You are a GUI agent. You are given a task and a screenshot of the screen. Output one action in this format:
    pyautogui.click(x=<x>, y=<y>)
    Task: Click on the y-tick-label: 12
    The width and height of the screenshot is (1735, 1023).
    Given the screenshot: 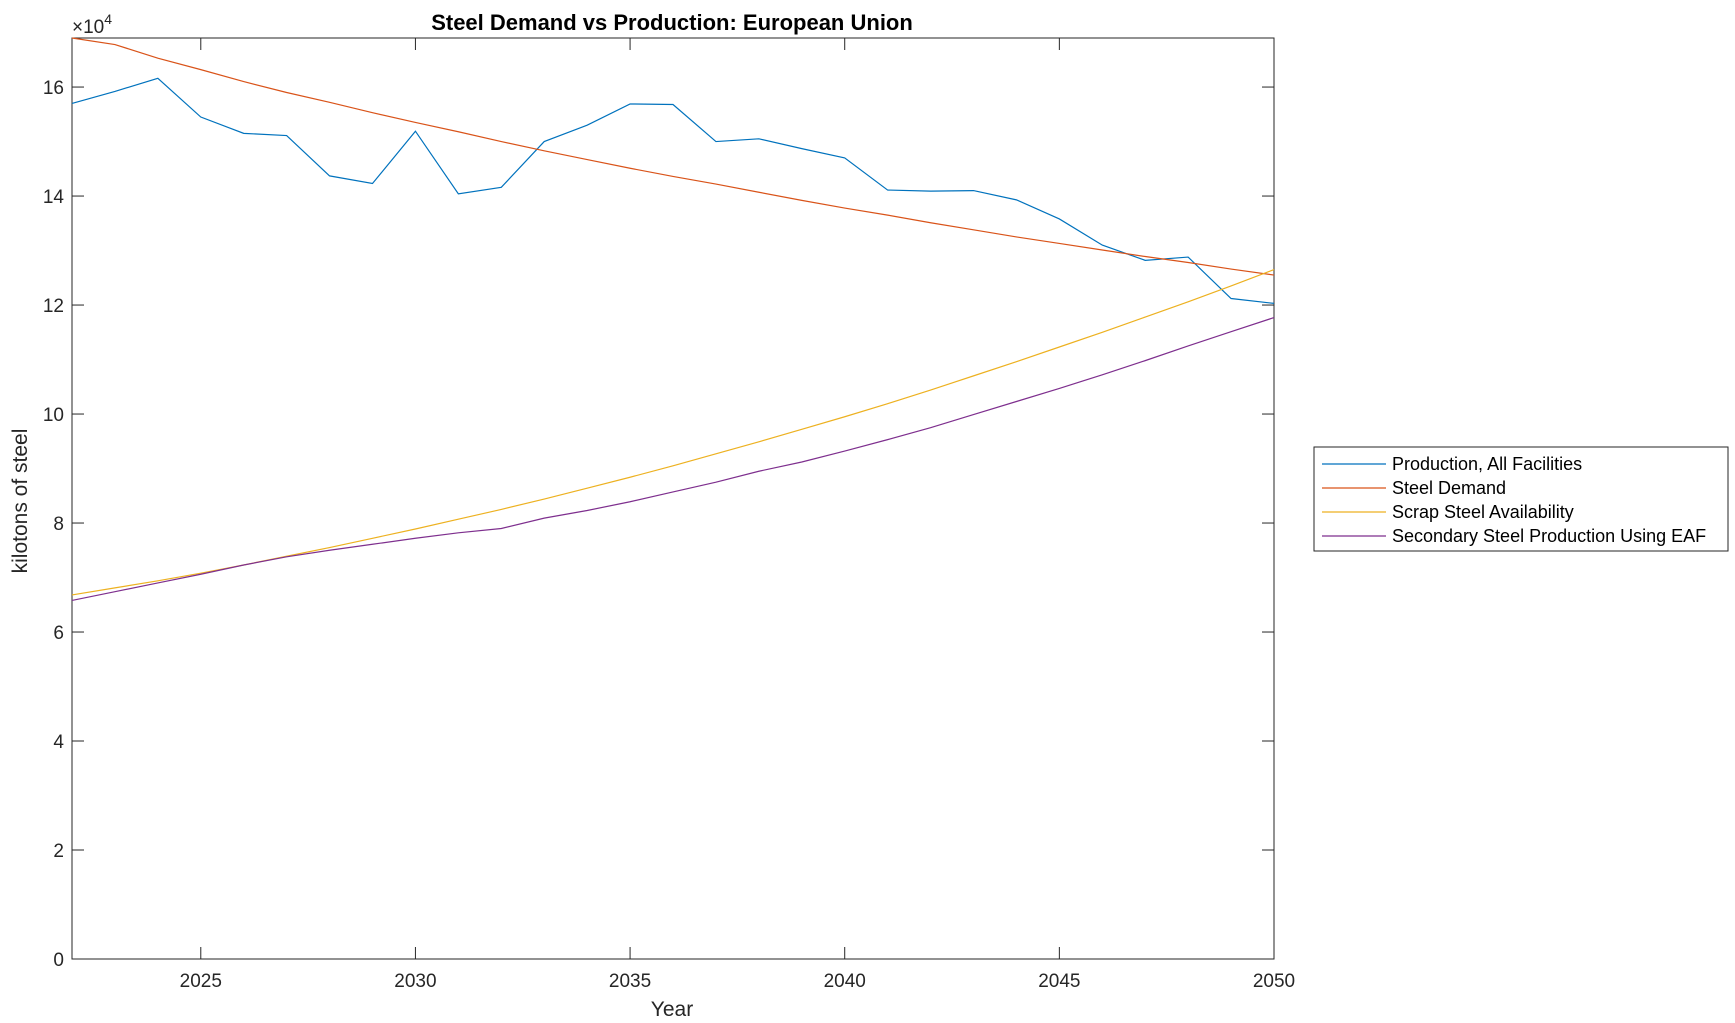 What is the action you would take?
    pyautogui.click(x=53, y=306)
    